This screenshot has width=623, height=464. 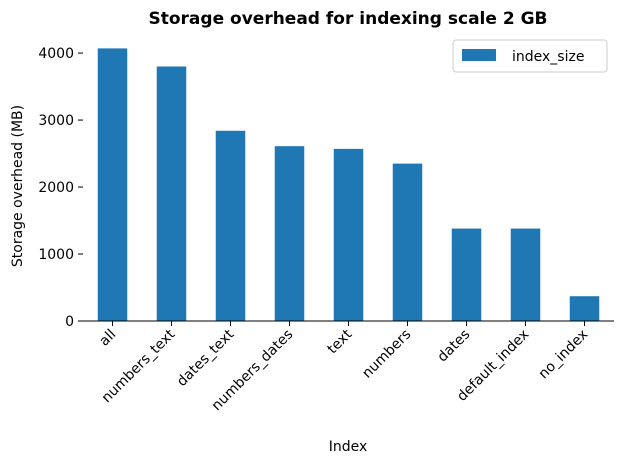 I want to click on x-tick-label: dates, so click(x=454, y=346).